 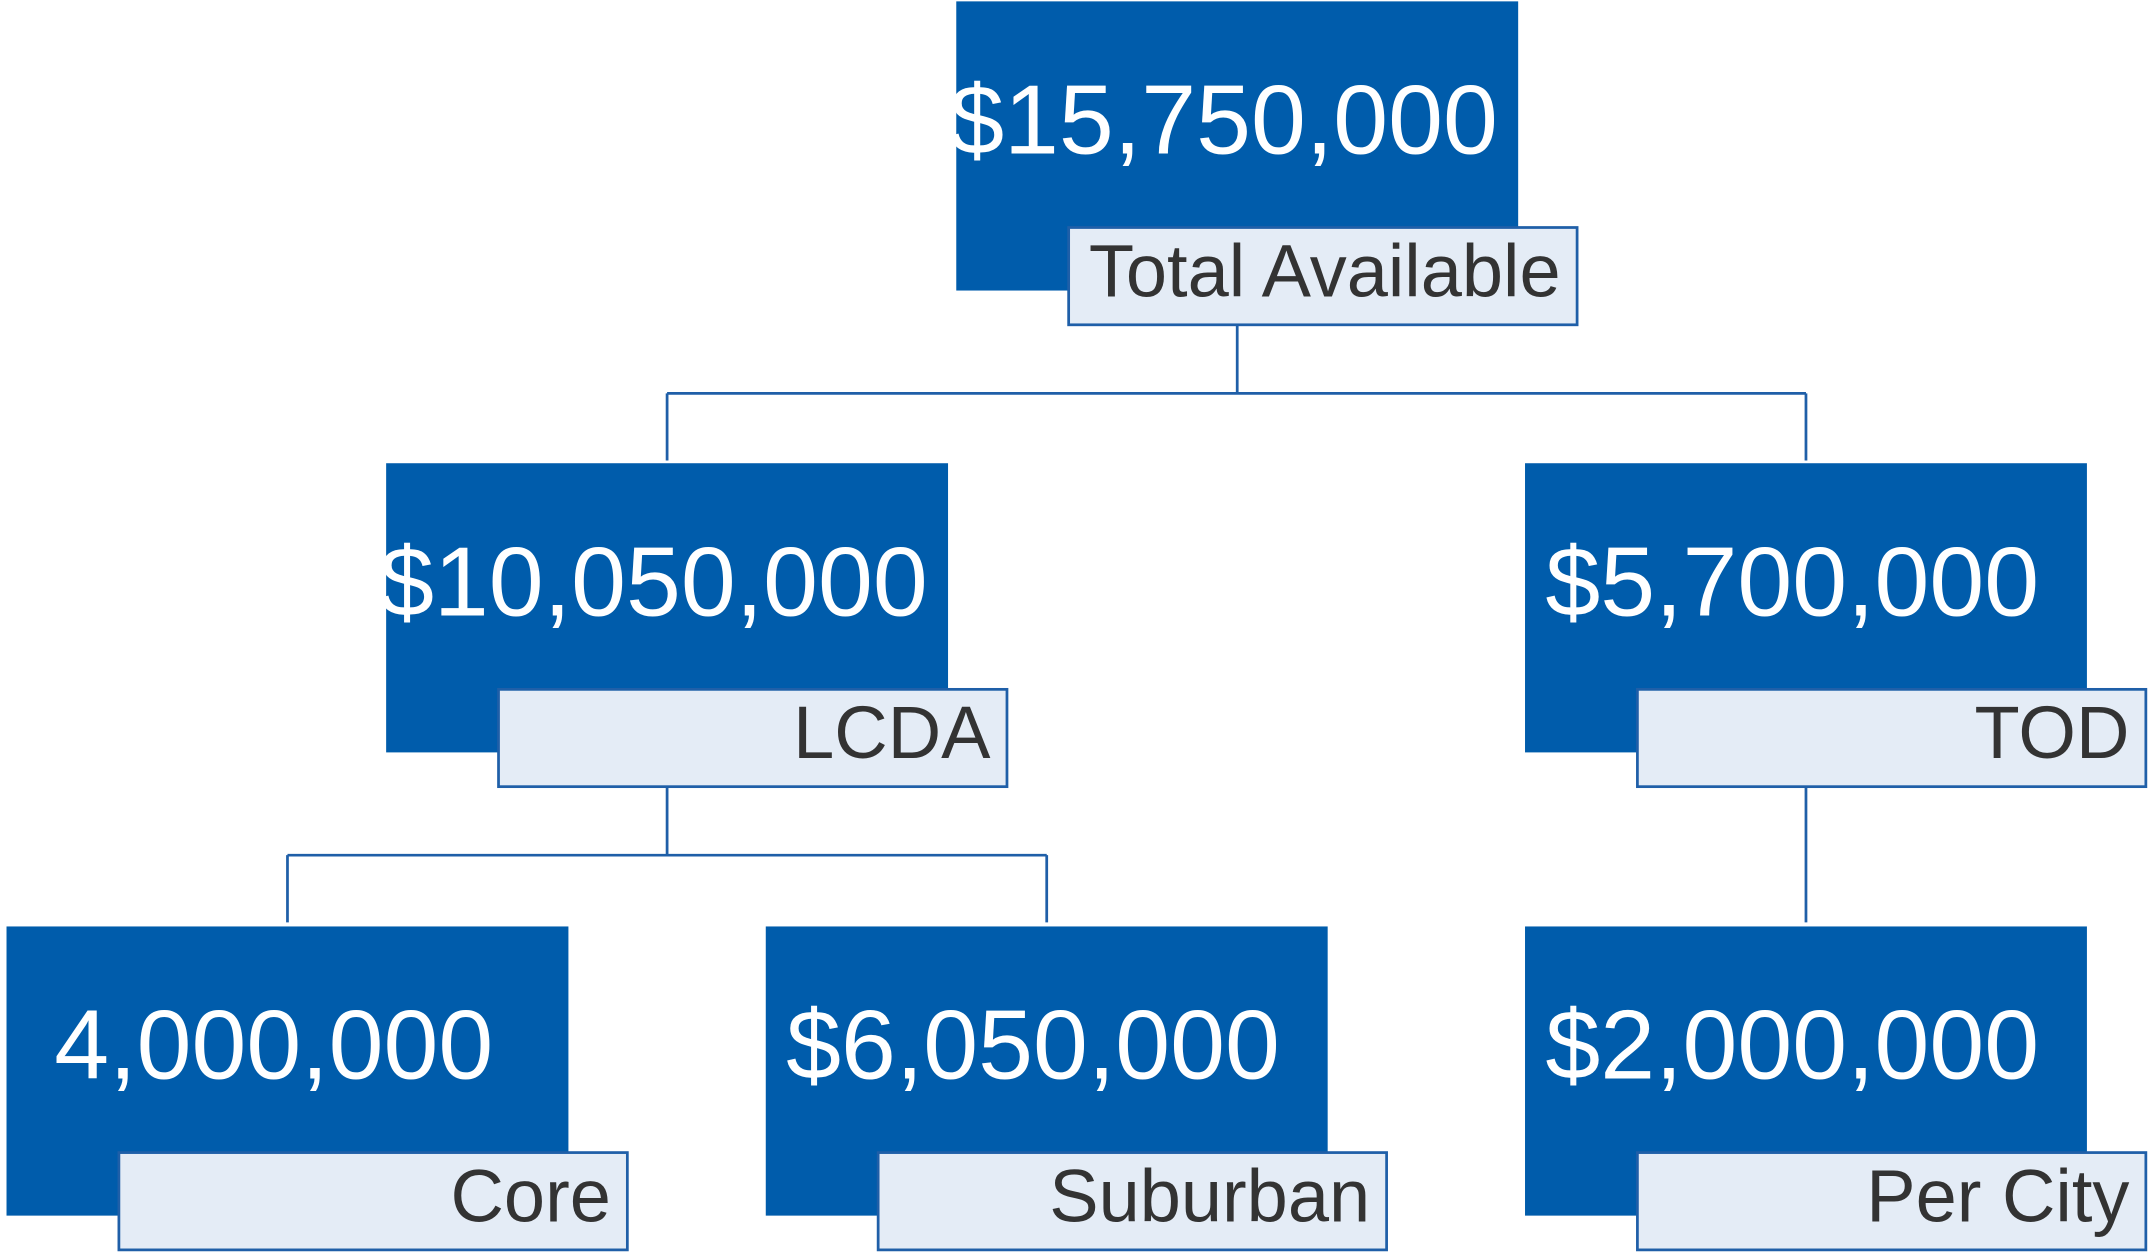 What do you see at coordinates (1209, 1195) in the screenshot?
I see `node-label: Suburban` at bounding box center [1209, 1195].